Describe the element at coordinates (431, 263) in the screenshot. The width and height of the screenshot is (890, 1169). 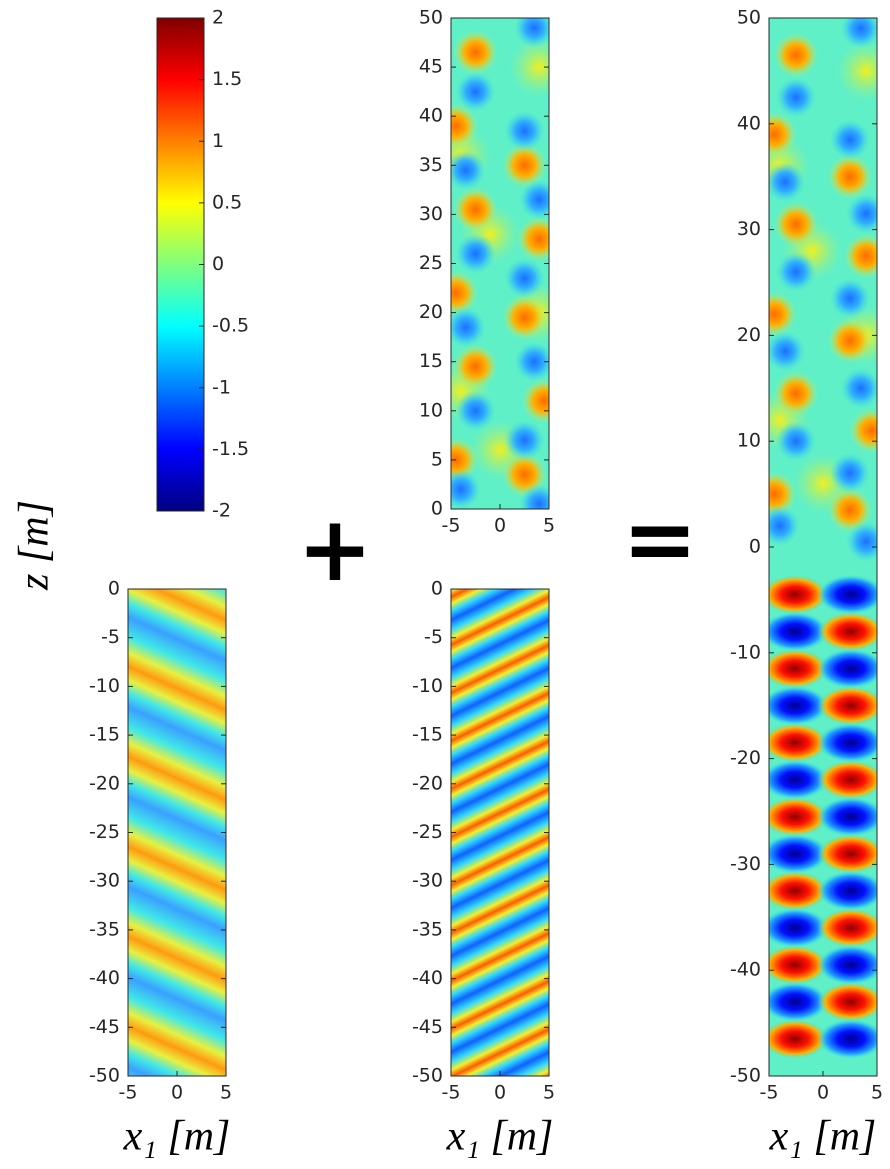
I see `y-tick-label: 25` at that location.